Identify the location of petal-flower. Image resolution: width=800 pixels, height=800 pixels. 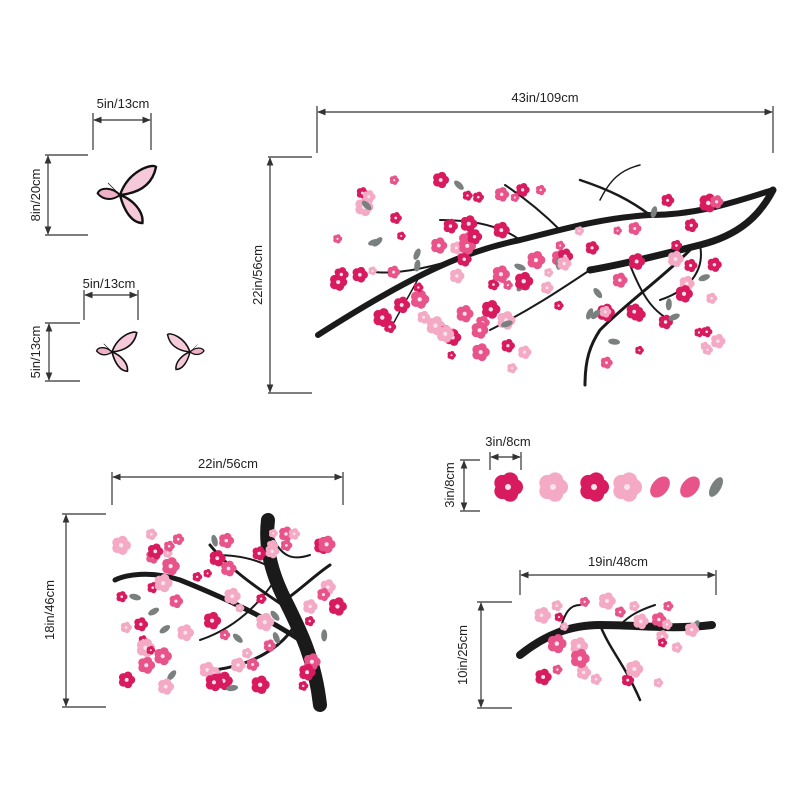
(594, 487).